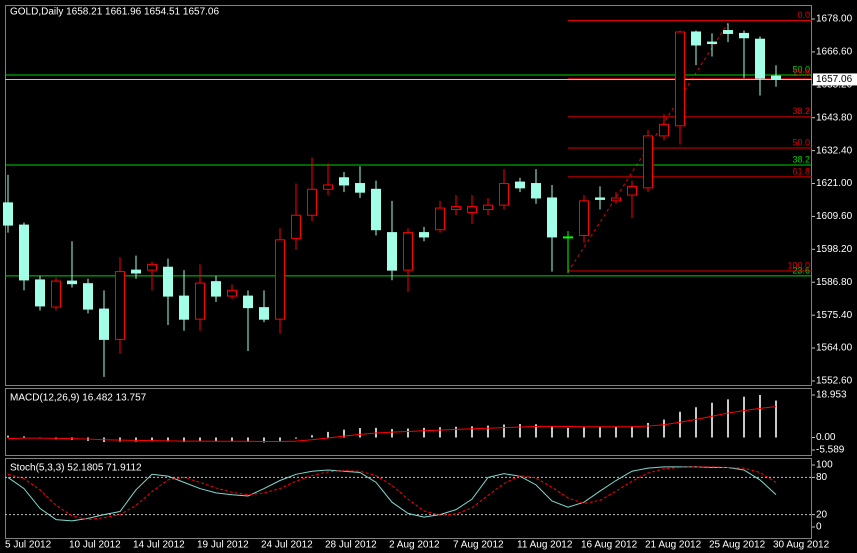  Describe the element at coordinates (609, 545) in the screenshot. I see `x-tick-label: 16 Aug 2012` at that location.